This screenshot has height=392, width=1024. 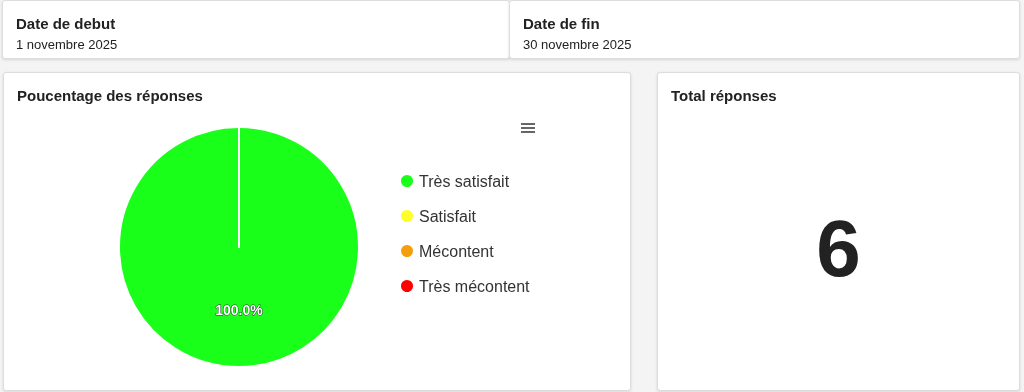 What do you see at coordinates (561, 23) in the screenshot?
I see `text: Date de fin` at bounding box center [561, 23].